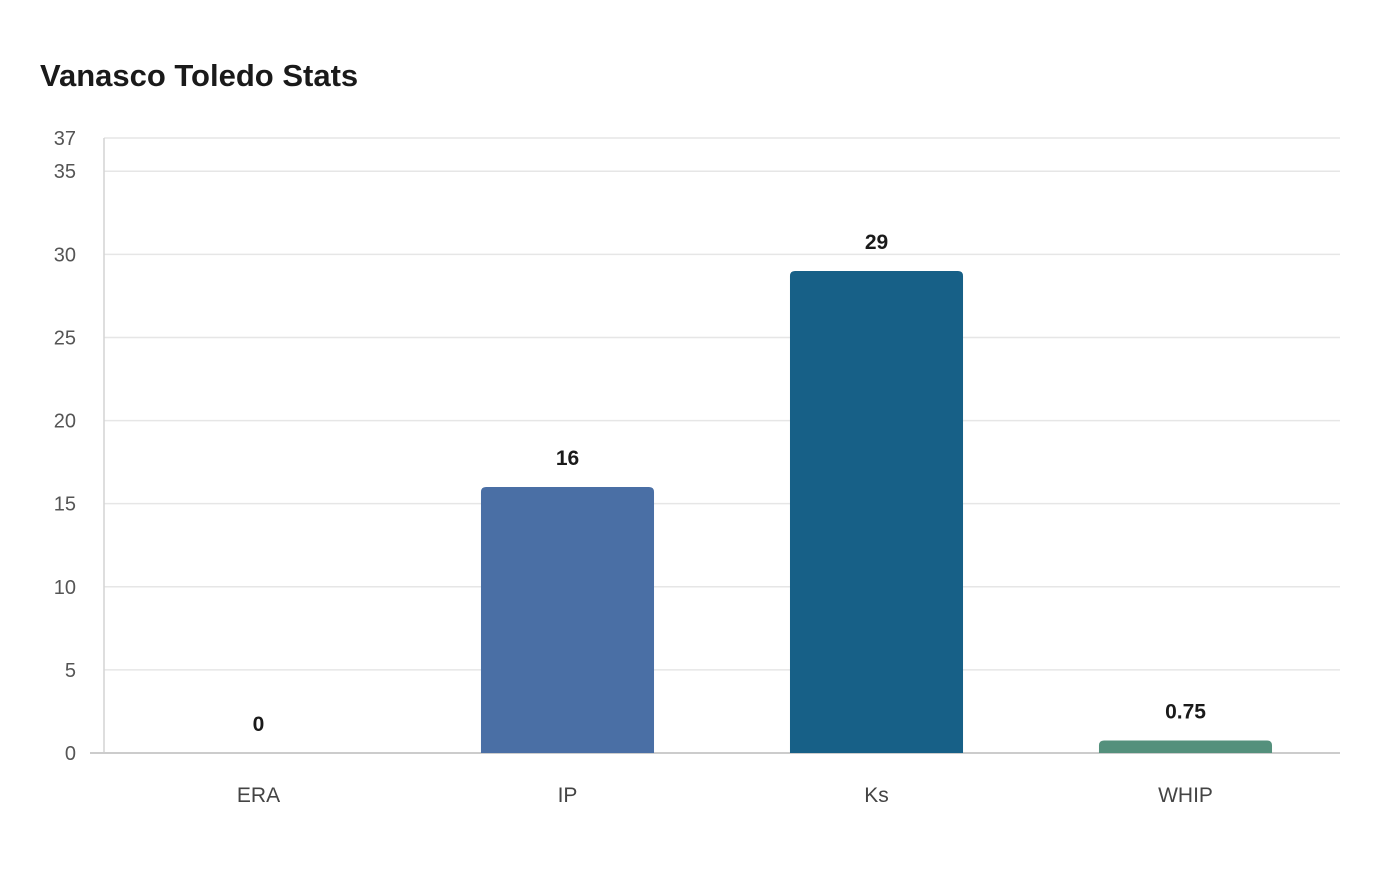 Image resolution: width=1400 pixels, height=880 pixels. What do you see at coordinates (725, 795) in the screenshot?
I see `category-labels: ERA IP Ks WHIP` at bounding box center [725, 795].